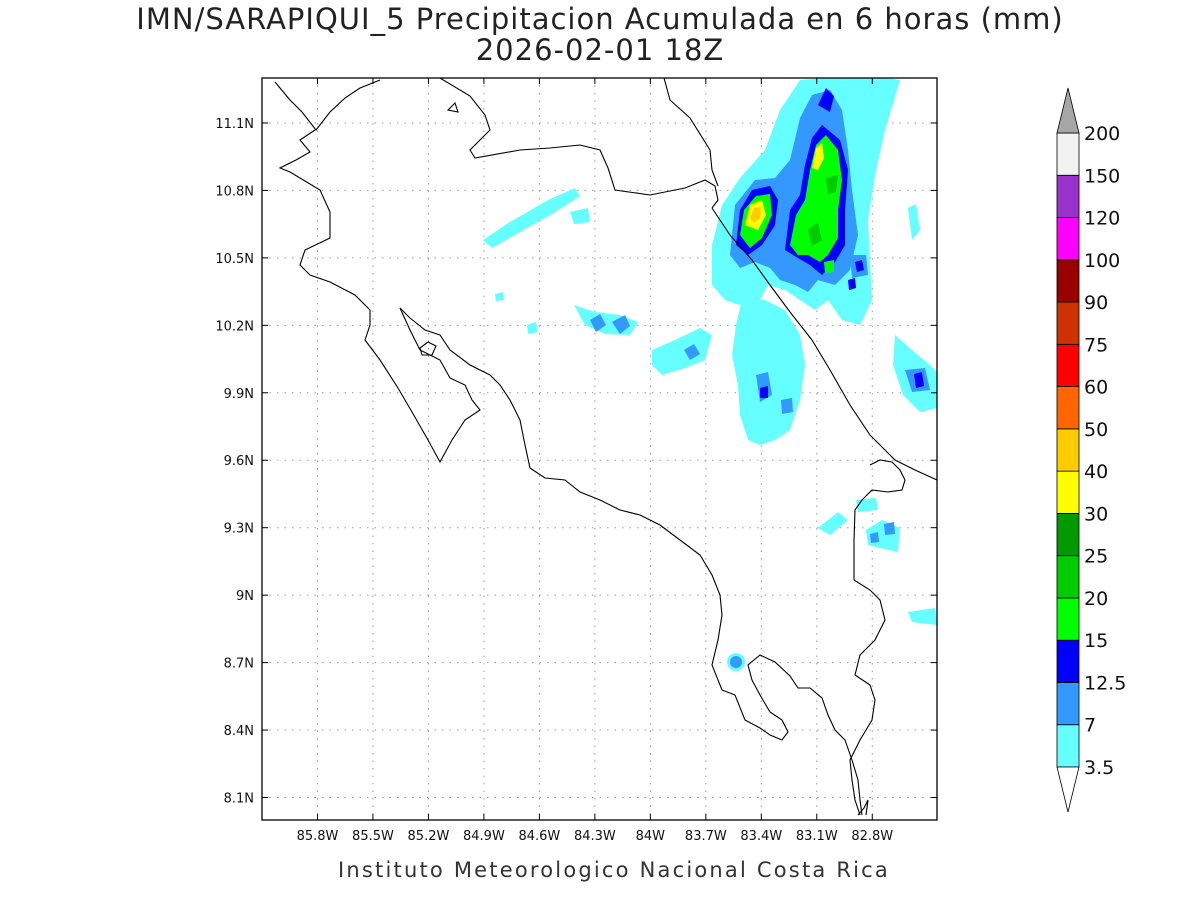 The height and width of the screenshot is (900, 1200). I want to click on precip-area-small-cell-a, so click(532, 328).